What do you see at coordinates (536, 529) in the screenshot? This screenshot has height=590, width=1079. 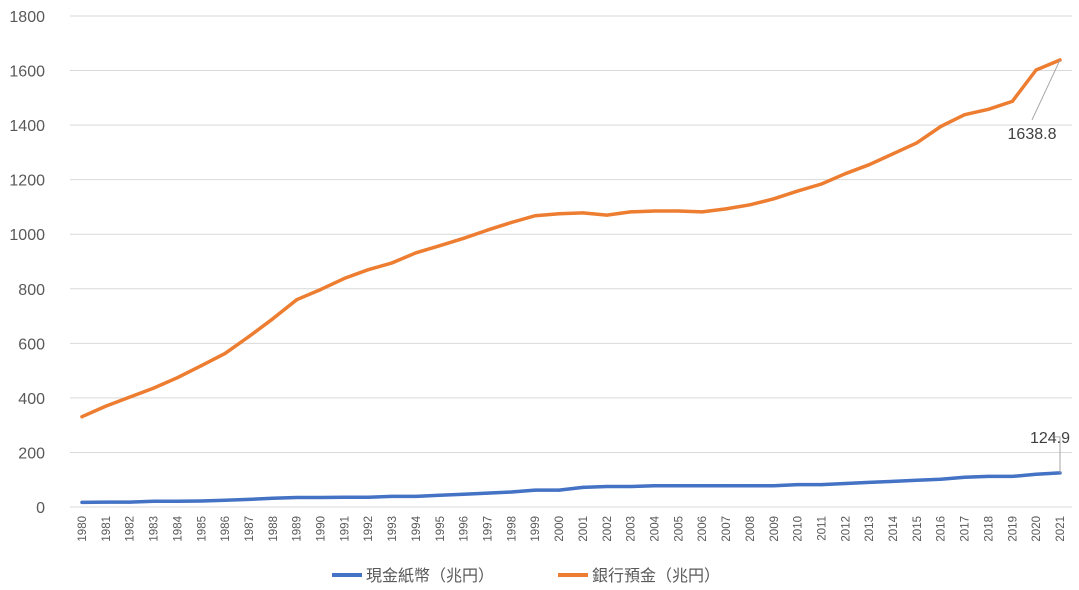 I see `x-tick-label: 1999` at bounding box center [536, 529].